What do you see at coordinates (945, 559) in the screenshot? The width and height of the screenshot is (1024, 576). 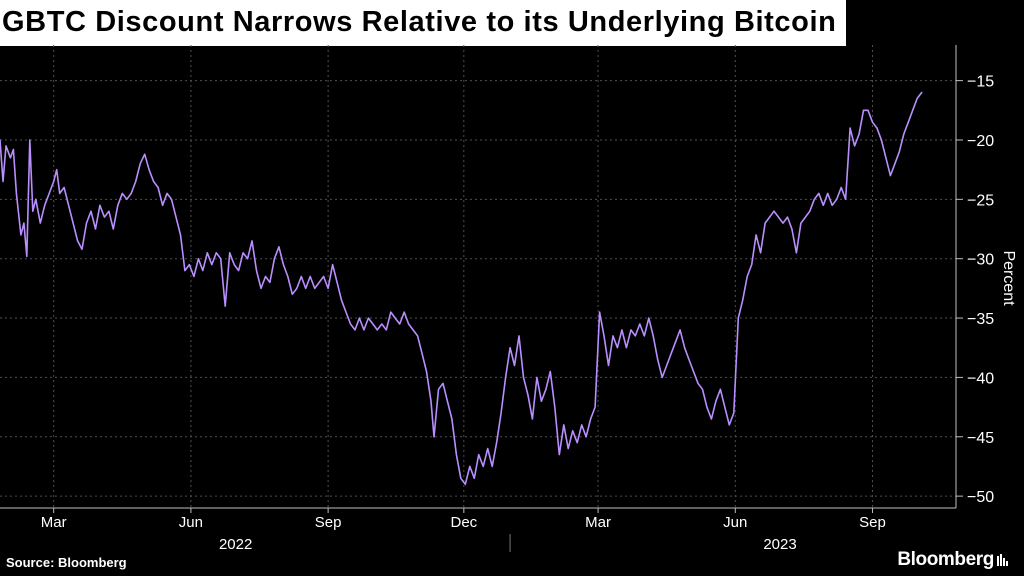 I see `bloomberg-logo-text: Bloomberg` at bounding box center [945, 559].